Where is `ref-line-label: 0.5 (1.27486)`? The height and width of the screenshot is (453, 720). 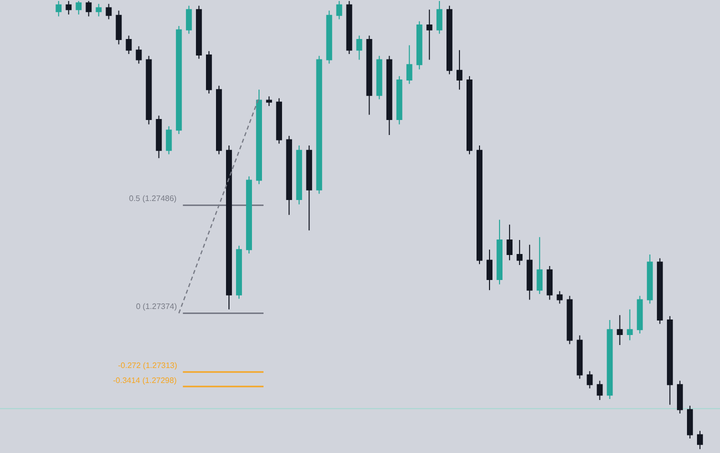
ref-line-label: 0.5 (1.27486) is located at coordinates (153, 198).